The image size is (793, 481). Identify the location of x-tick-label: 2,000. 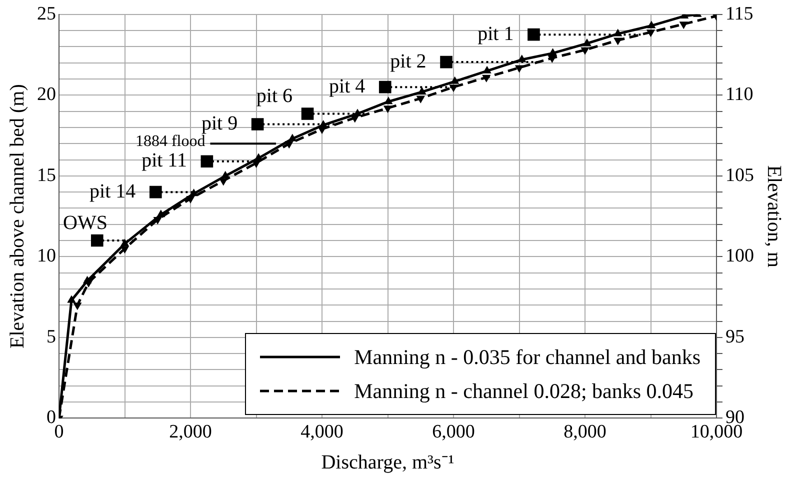
(190, 432).